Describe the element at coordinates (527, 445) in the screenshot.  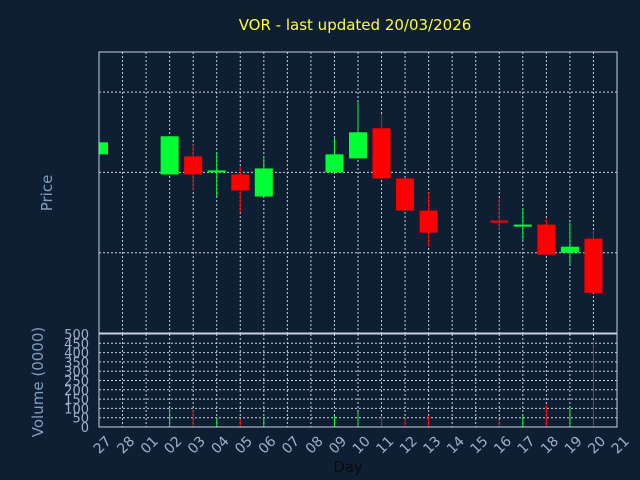
I see `x-tick-label: 17` at that location.